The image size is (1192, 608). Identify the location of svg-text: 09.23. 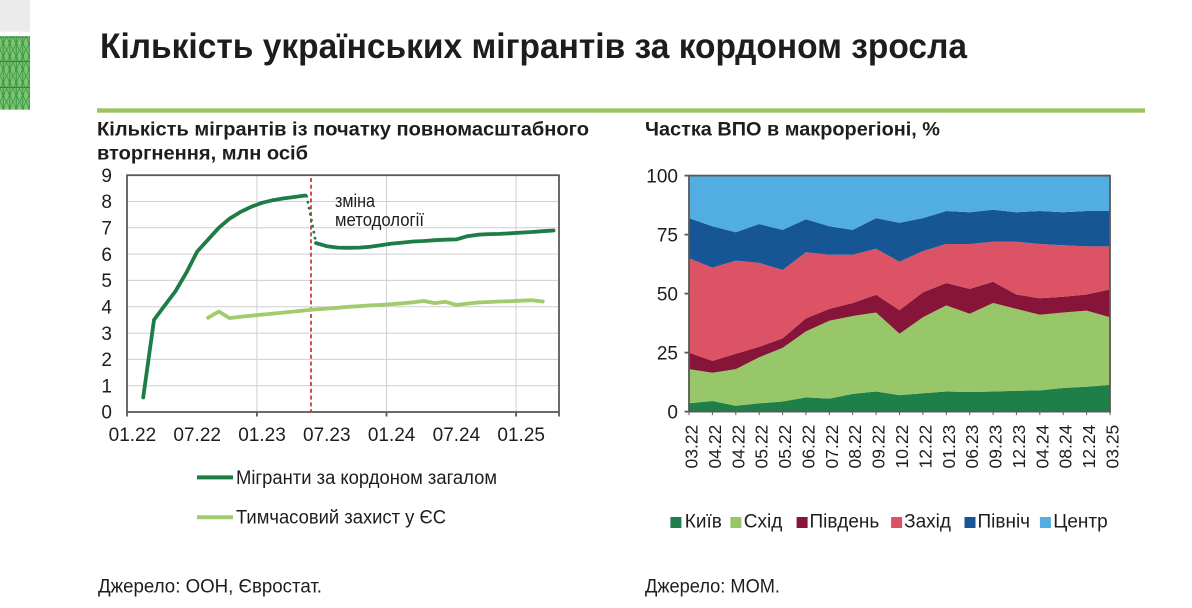
(996, 447).